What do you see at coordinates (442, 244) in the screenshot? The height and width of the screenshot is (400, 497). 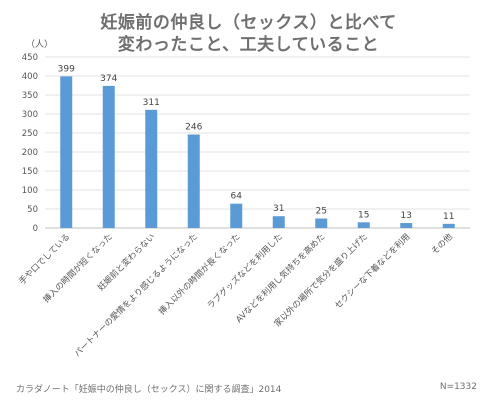 I see `x-tick-label: その他` at bounding box center [442, 244].